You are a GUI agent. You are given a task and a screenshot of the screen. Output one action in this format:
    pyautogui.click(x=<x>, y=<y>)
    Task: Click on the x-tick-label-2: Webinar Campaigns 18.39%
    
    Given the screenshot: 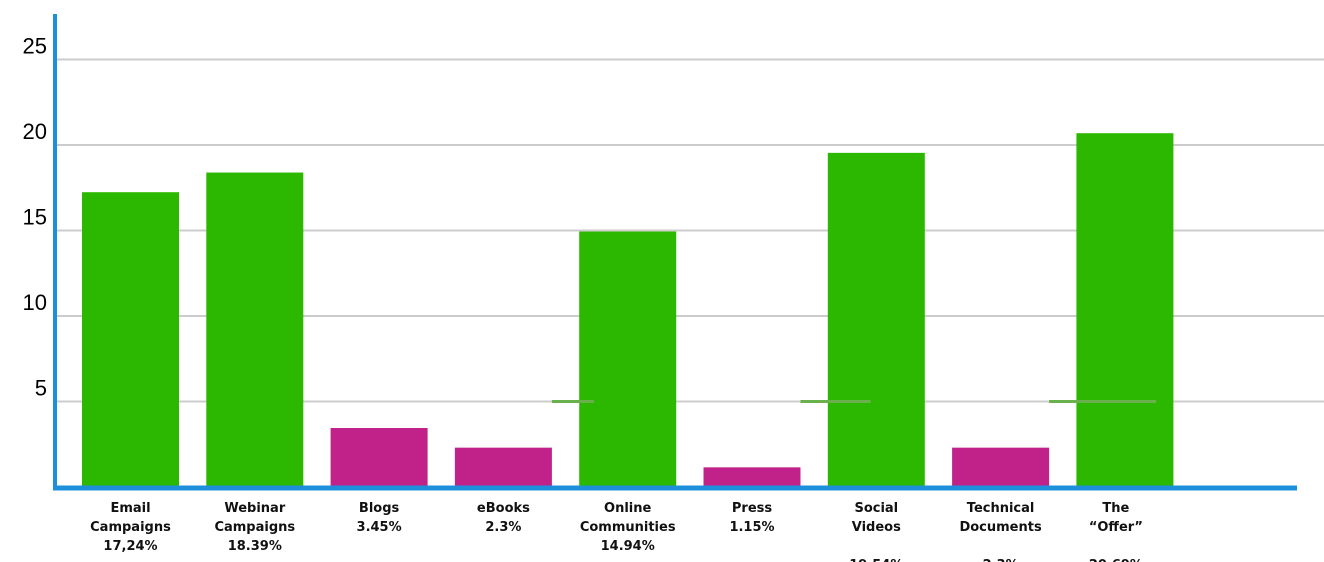 What is the action you would take?
    pyautogui.click(x=254, y=527)
    